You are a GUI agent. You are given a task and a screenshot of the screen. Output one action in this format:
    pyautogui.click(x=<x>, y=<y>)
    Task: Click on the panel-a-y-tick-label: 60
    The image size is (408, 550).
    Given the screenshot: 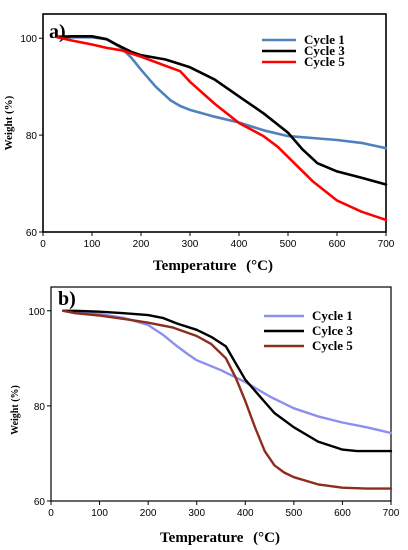 What is the action you would take?
    pyautogui.click(x=32, y=233)
    